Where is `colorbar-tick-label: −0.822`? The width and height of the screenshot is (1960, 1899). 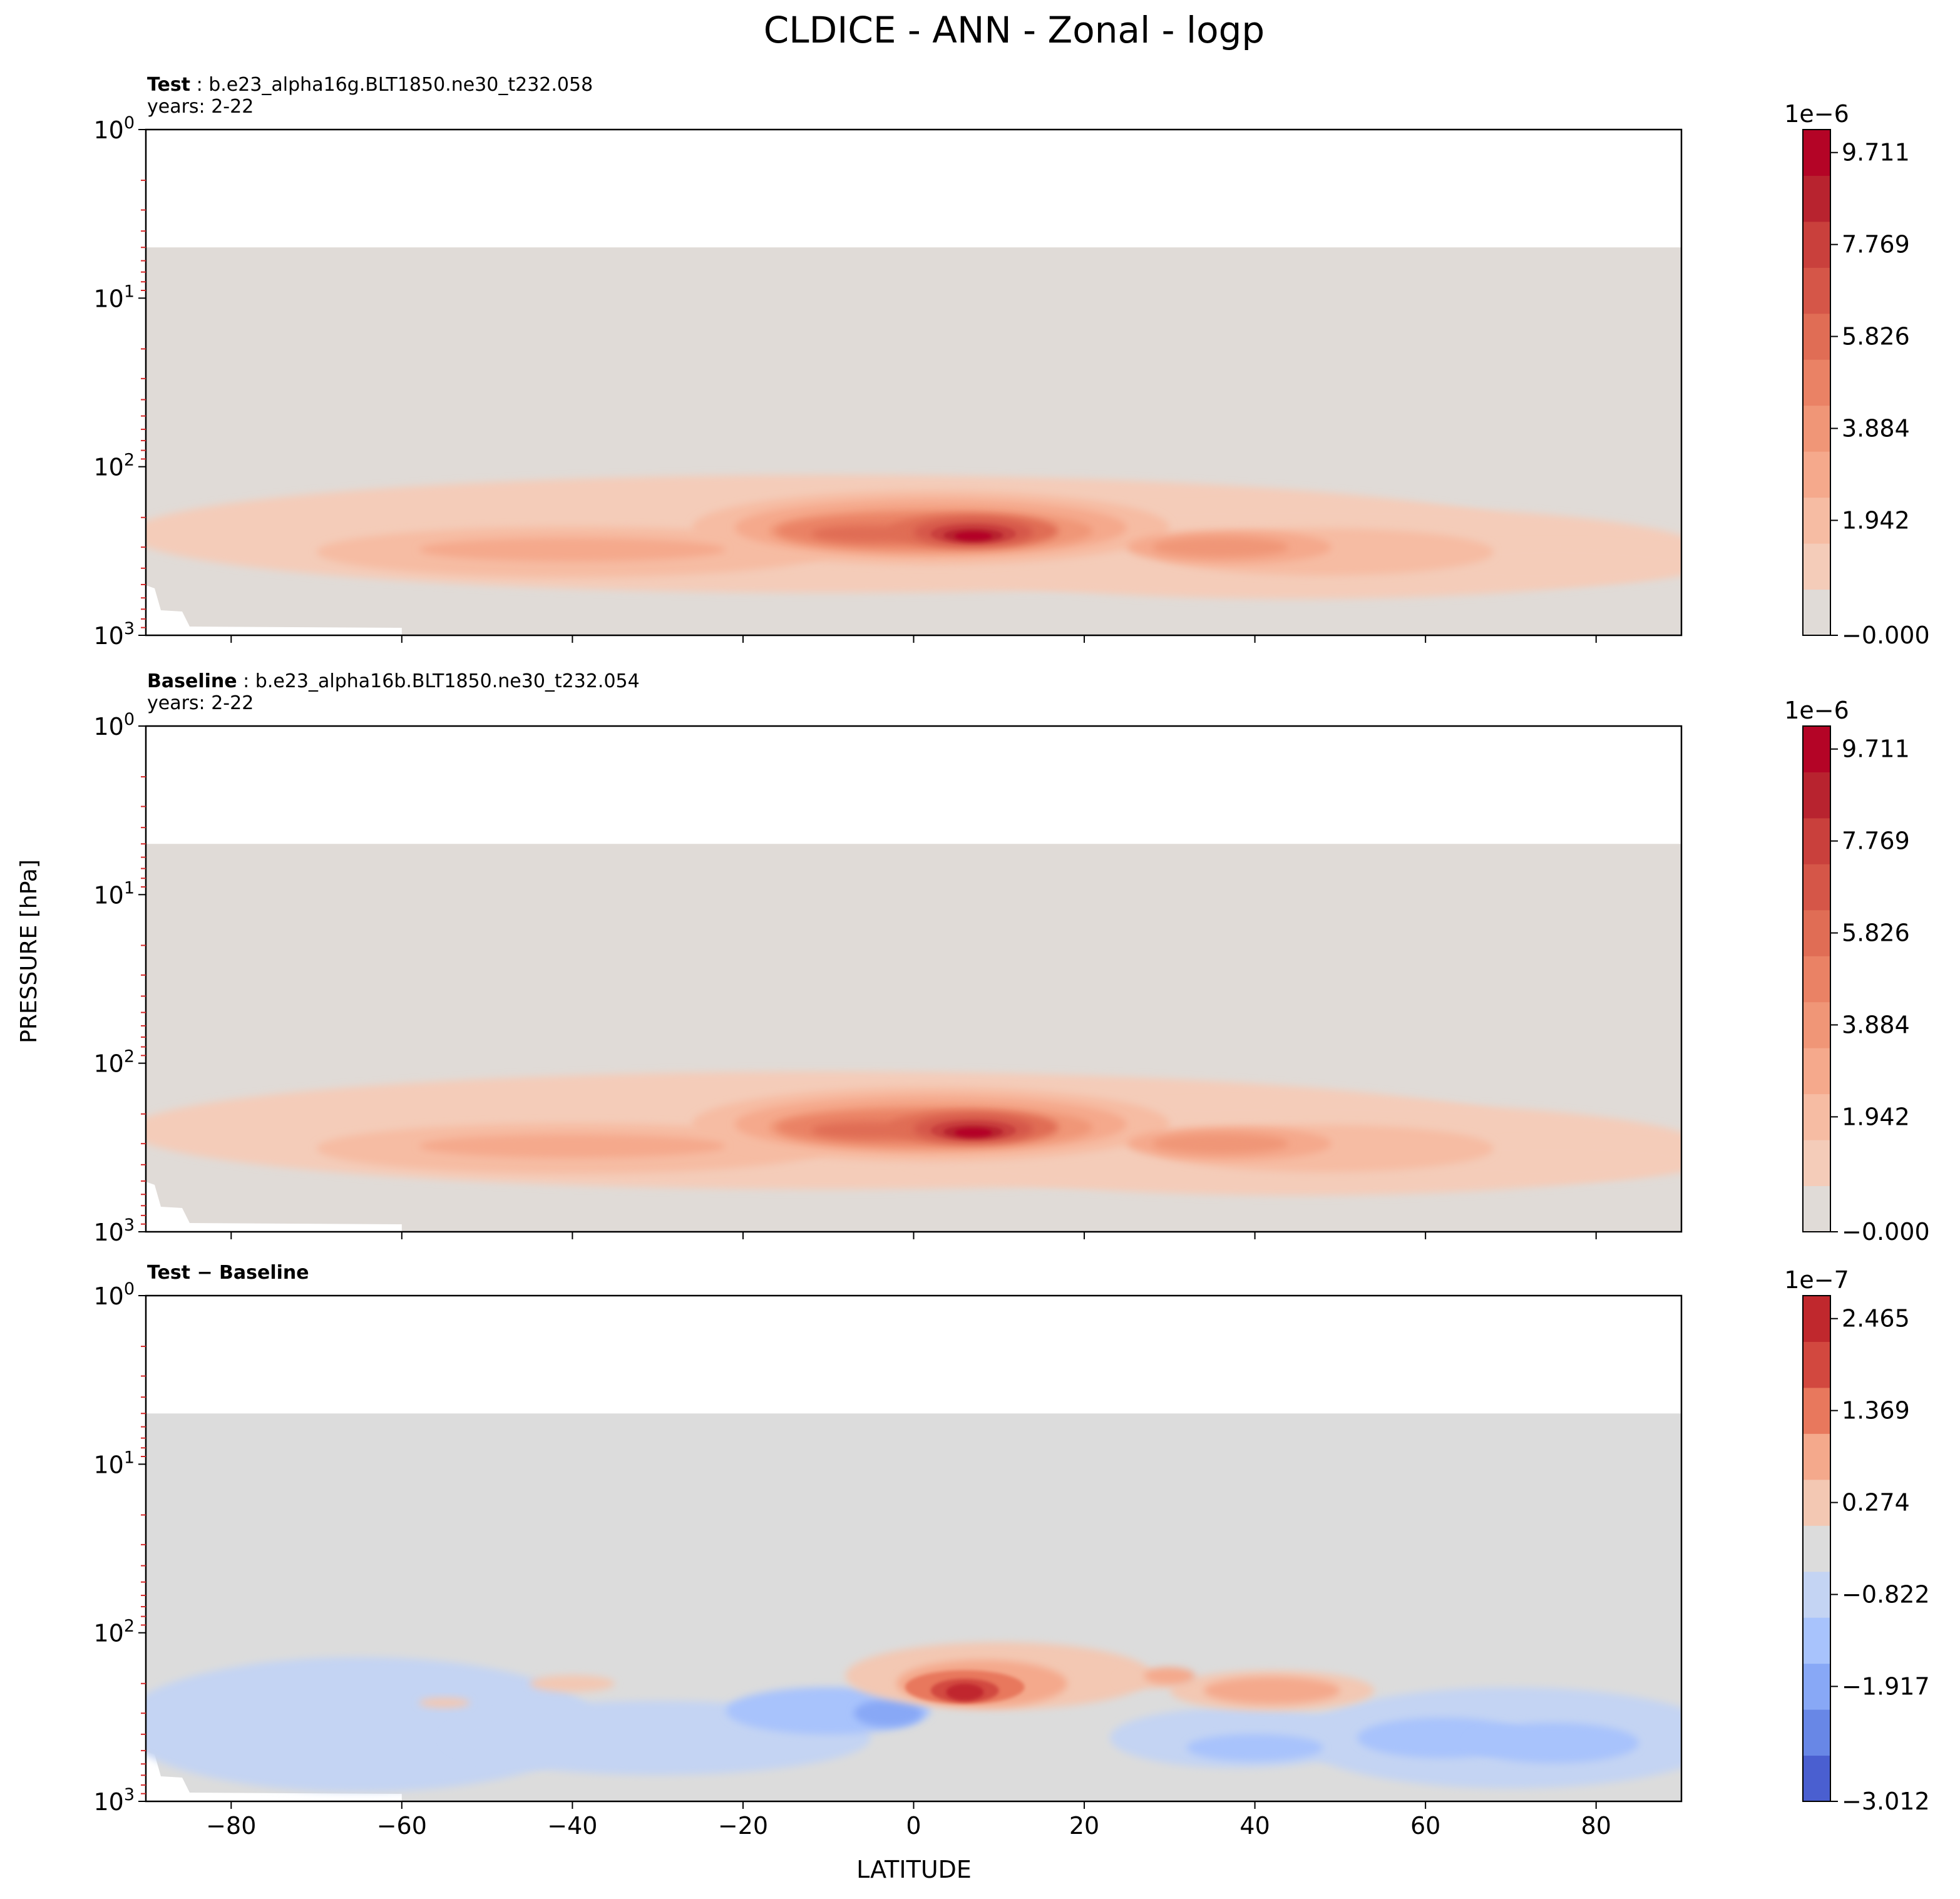 colorbar-tick-label: −0.822 is located at coordinates (1886, 1594).